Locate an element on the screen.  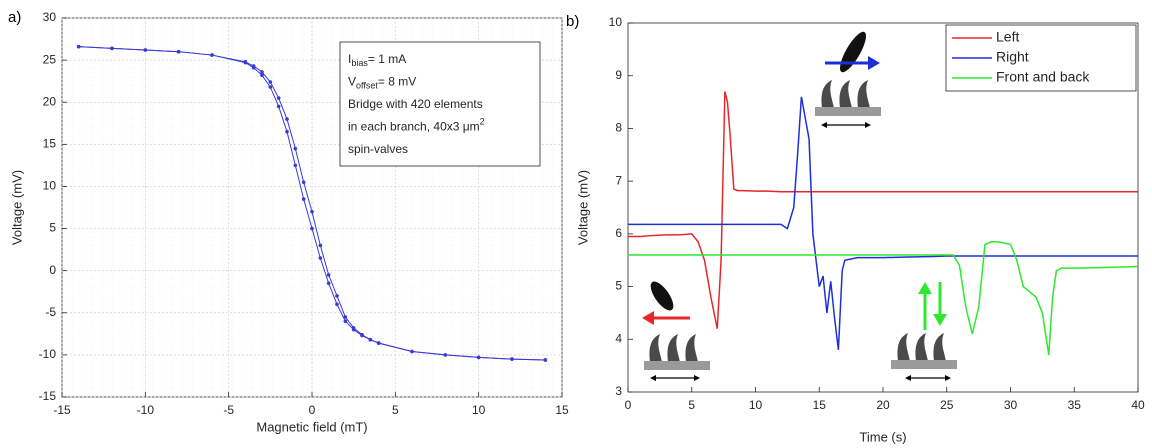
y-tick-label: 0 is located at coordinates (52, 270).